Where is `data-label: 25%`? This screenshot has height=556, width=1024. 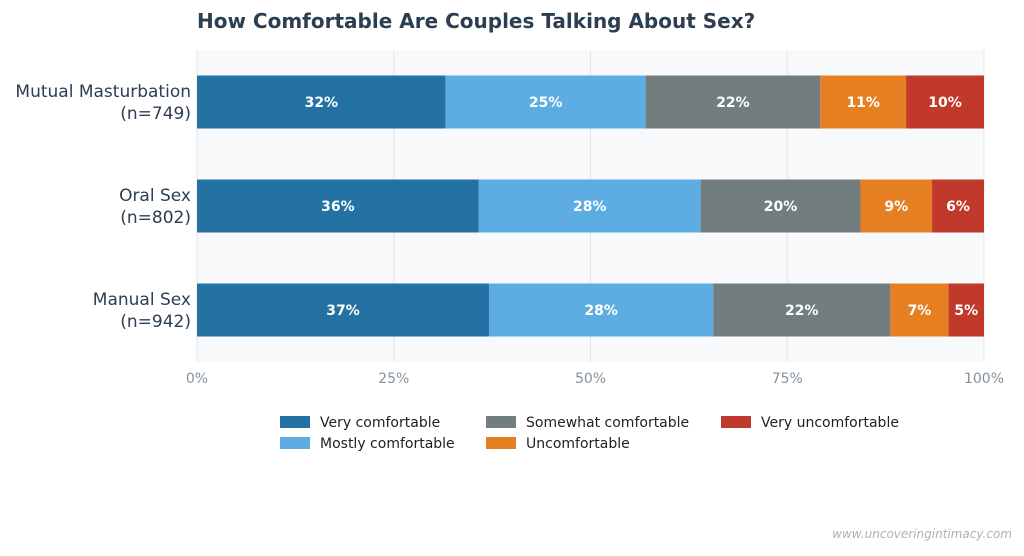
data-label: 25% is located at coordinates (546, 103).